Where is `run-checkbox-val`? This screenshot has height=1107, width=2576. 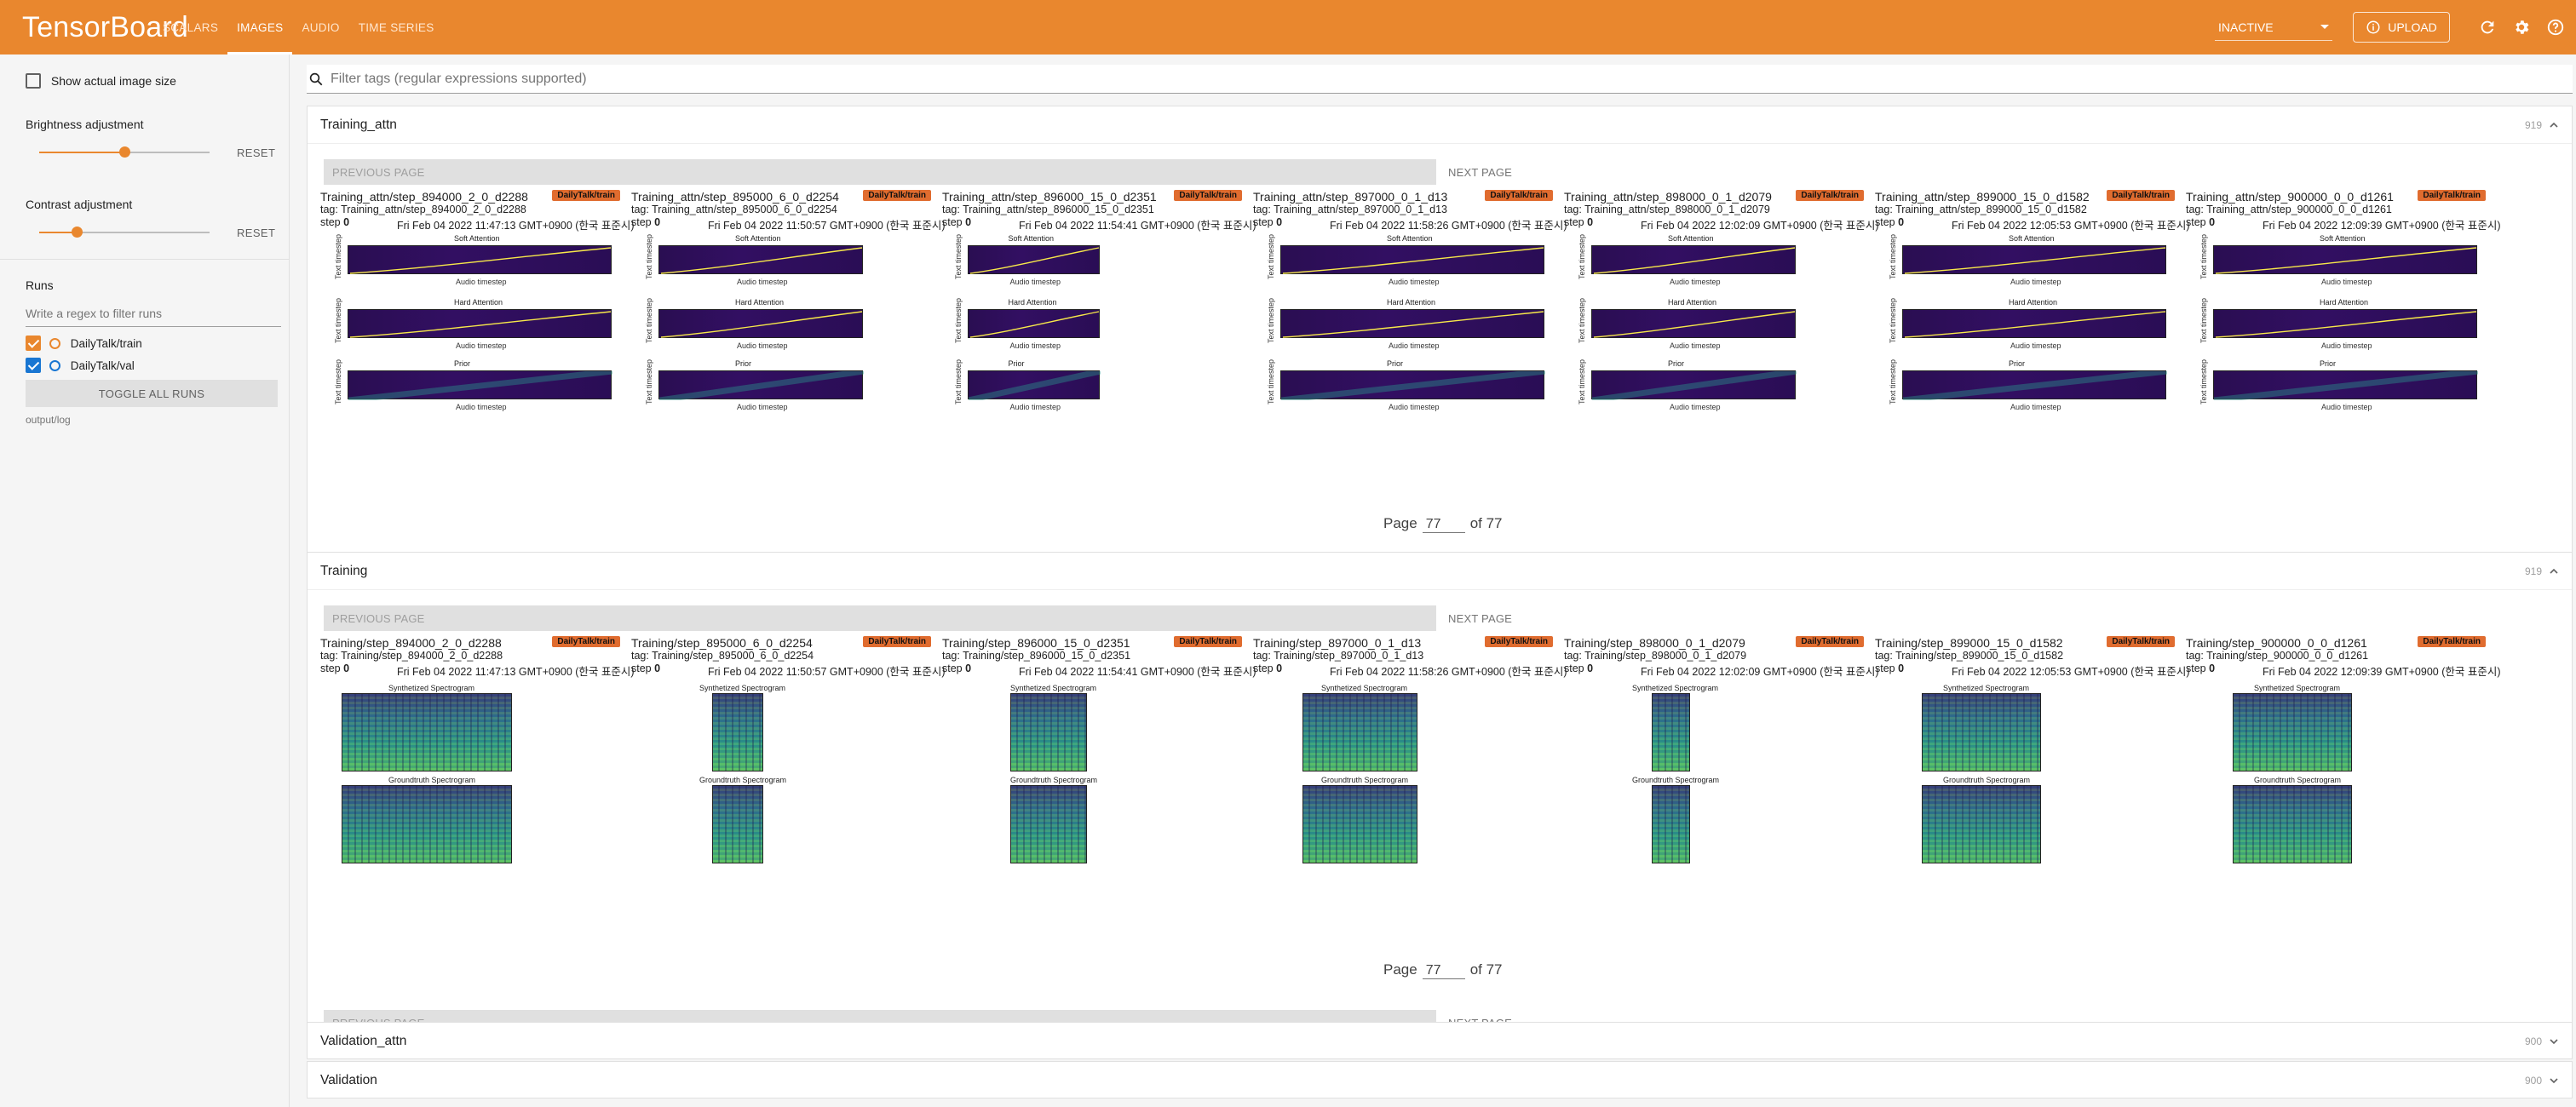
run-checkbox-val is located at coordinates (33, 366).